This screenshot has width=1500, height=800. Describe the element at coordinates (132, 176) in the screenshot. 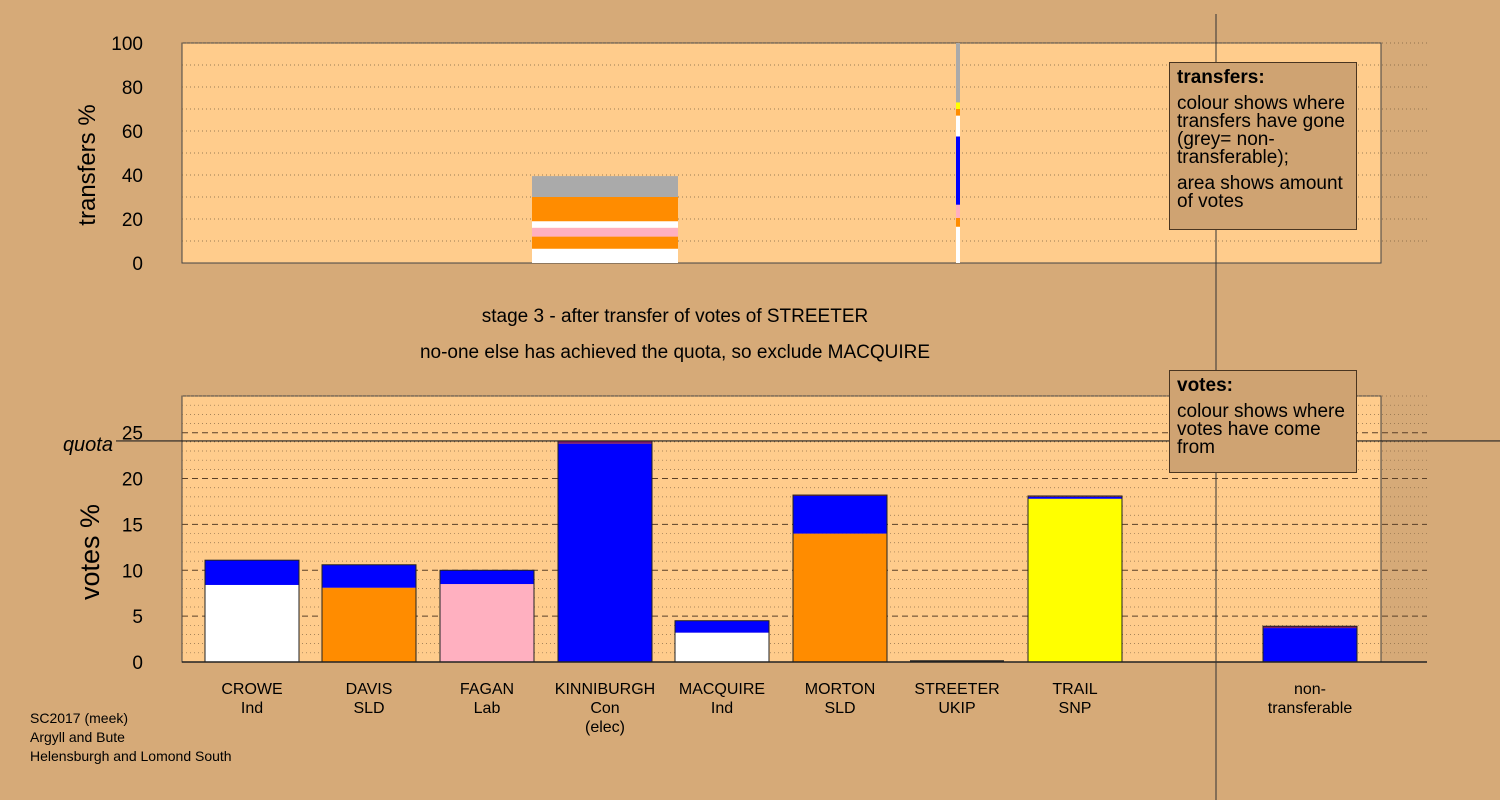

I see `transfers-tick-label: 40` at that location.